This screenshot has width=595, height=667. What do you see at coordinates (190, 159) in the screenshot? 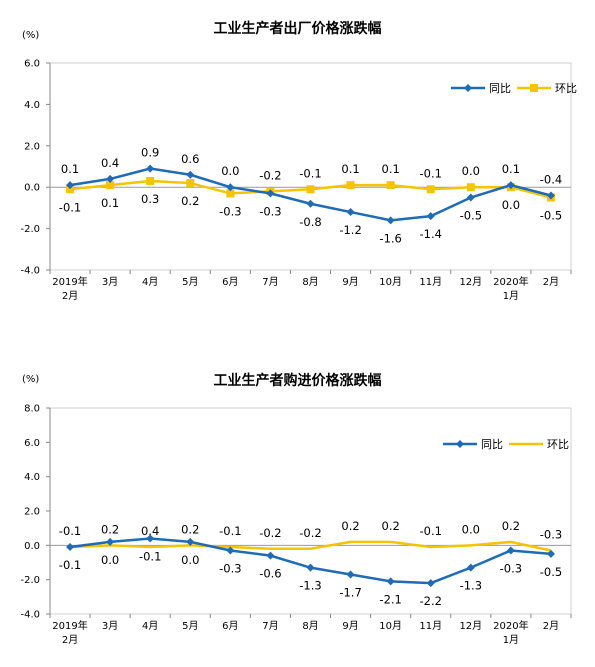
I see `data-label-yoy: 0.6` at bounding box center [190, 159].